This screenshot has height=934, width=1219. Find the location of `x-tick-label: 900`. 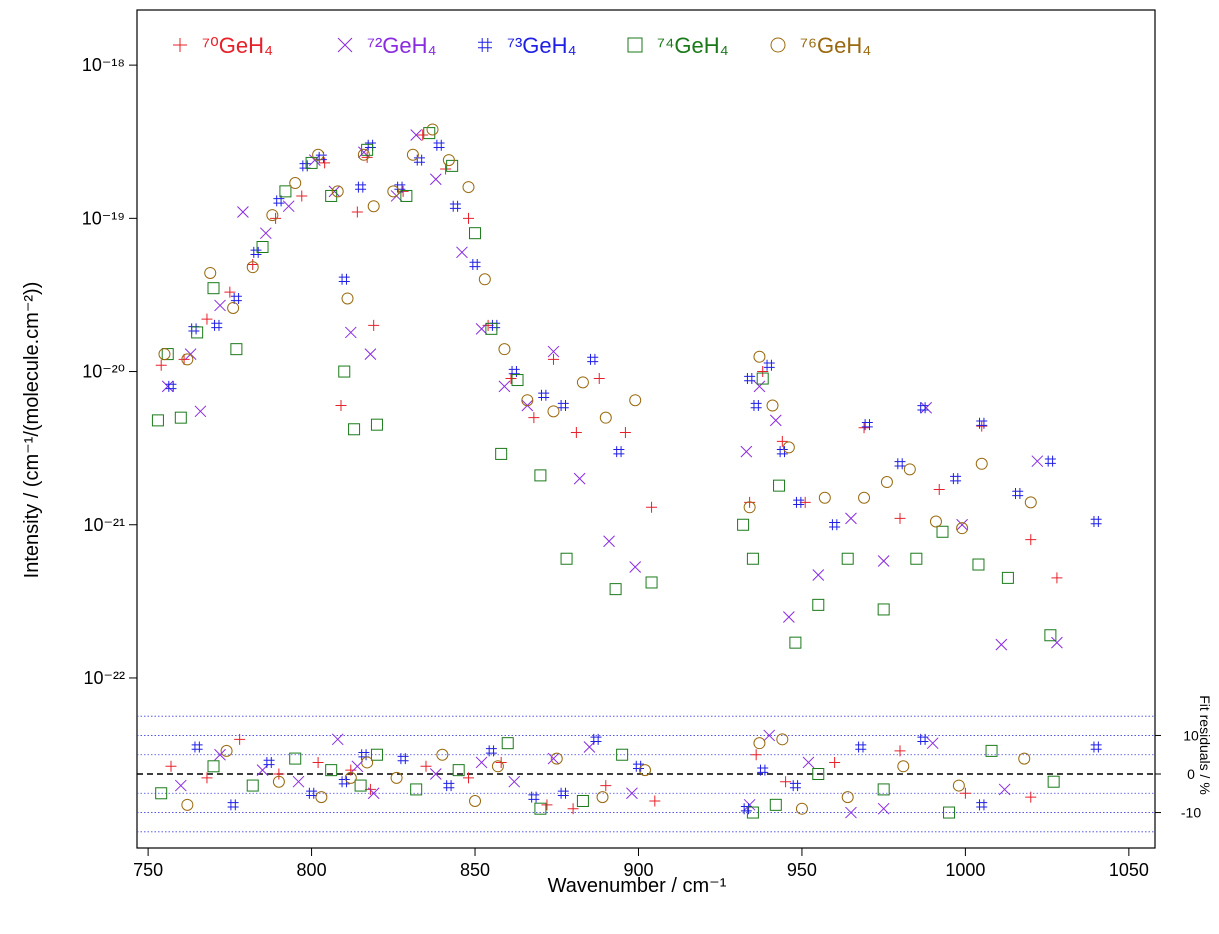

x-tick-label: 900 is located at coordinates (638, 870).